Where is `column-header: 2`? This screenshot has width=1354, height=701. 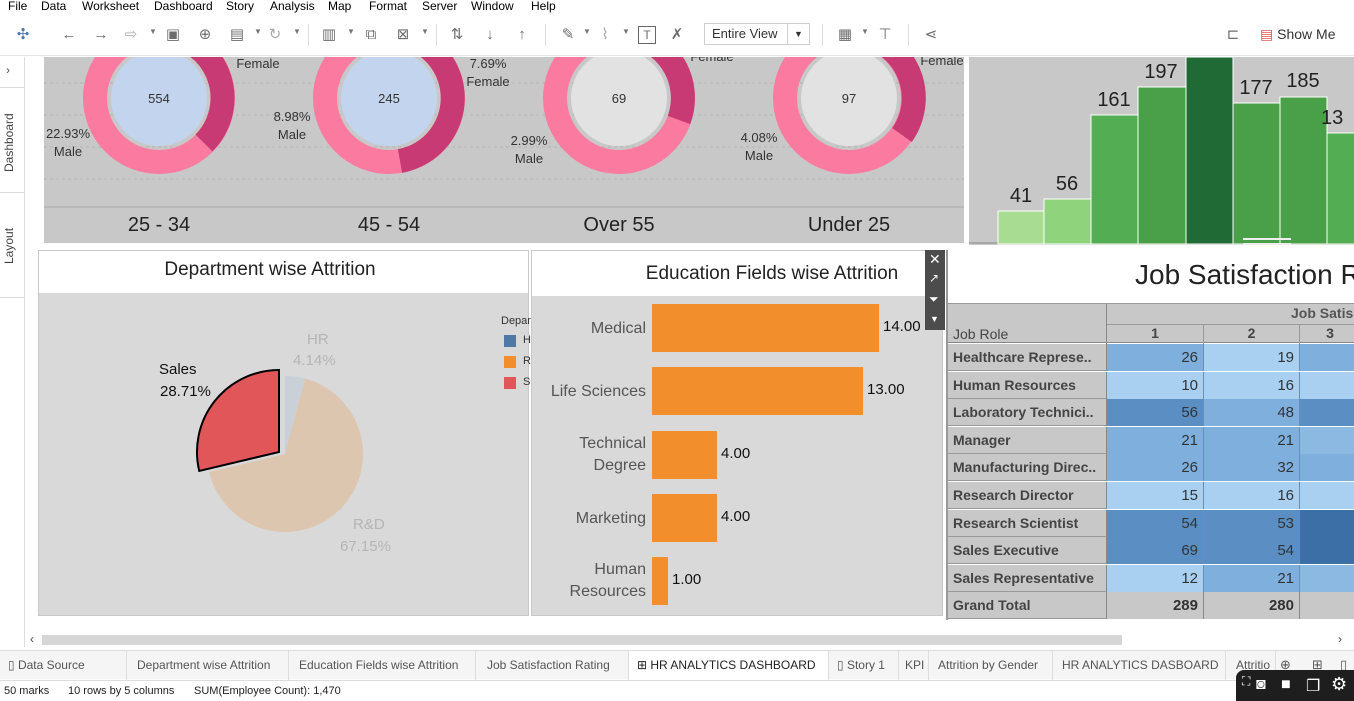
column-header: 2 is located at coordinates (1252, 334).